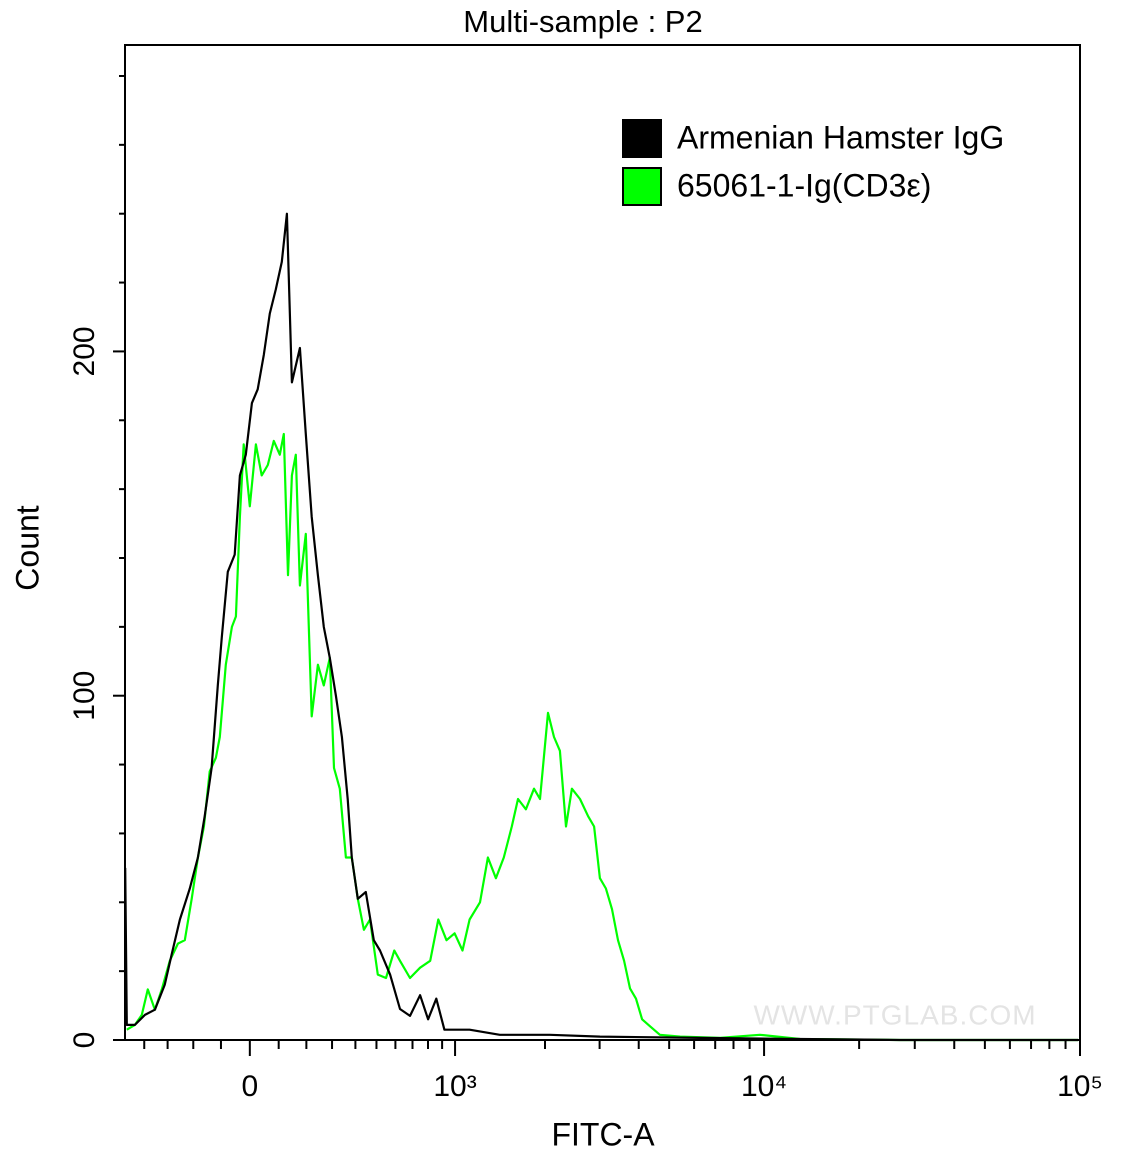 This screenshot has width=1128, height=1156. Describe the element at coordinates (804, 185) in the screenshot. I see `legend-label: 65061-1-Ig(CD3ε)` at that location.